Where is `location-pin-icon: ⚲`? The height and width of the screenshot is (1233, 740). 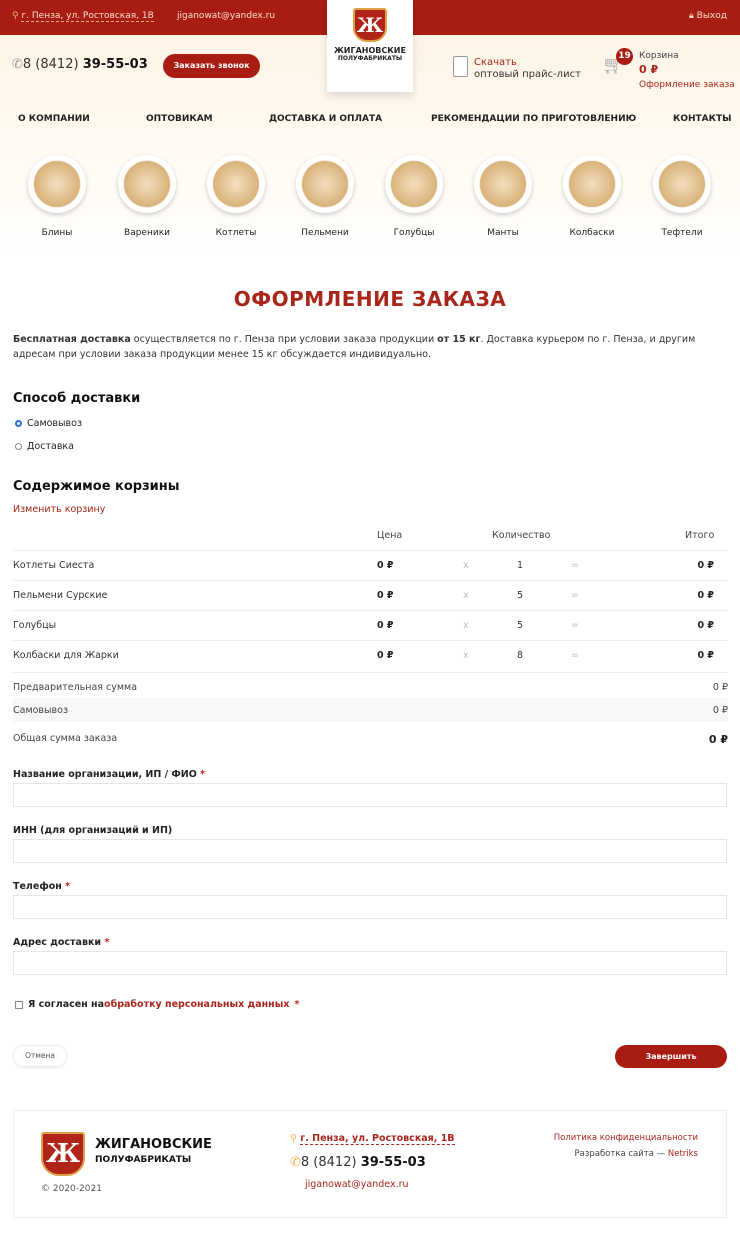 location-pin-icon: ⚲ is located at coordinates (295, 1138).